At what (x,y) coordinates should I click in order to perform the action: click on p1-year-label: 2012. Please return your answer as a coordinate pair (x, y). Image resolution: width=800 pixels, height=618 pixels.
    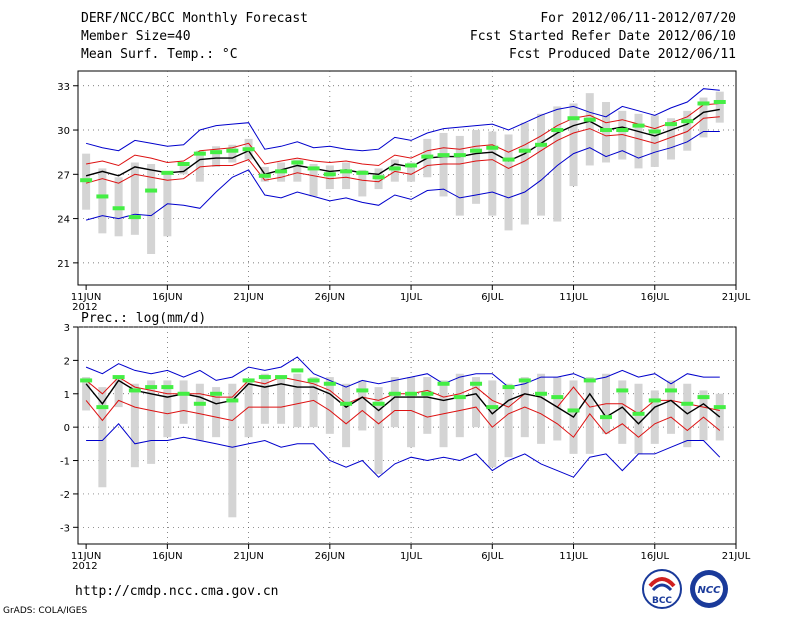
    Looking at the image, I should click on (84, 307).